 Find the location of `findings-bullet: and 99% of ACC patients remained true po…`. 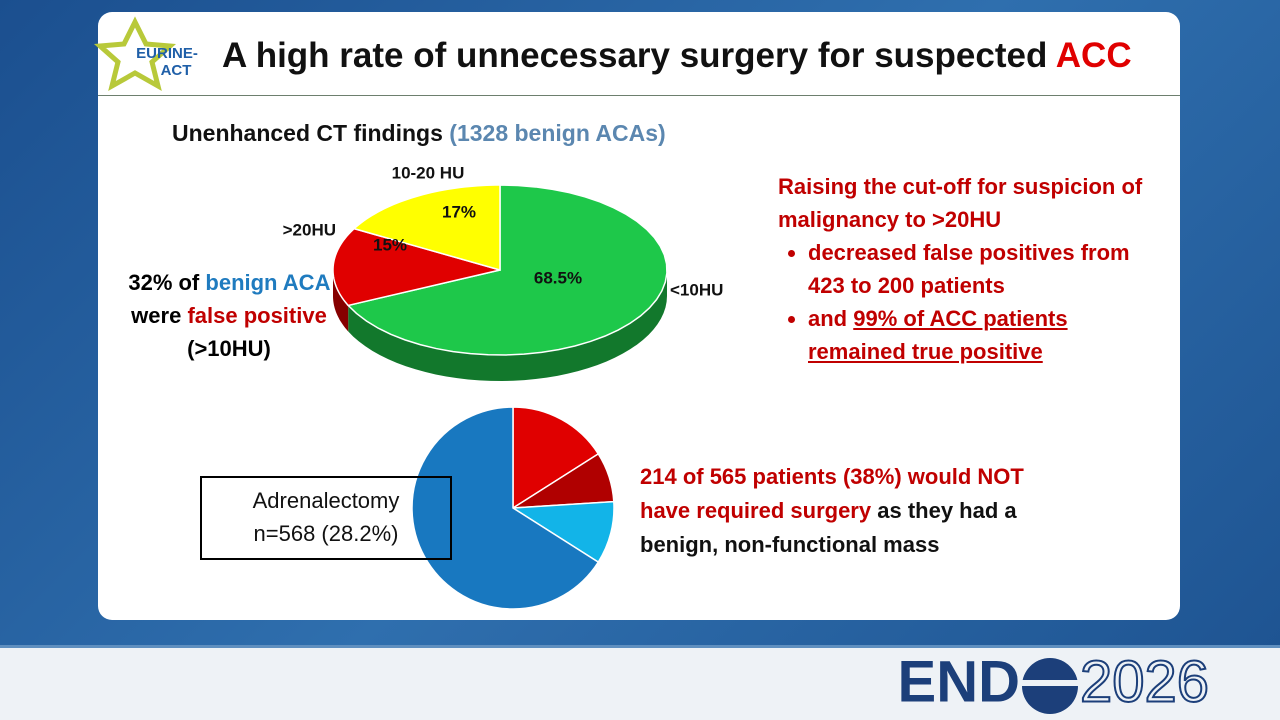

findings-bullet: and 99% of ACC patients remained true po… is located at coordinates (988, 335).